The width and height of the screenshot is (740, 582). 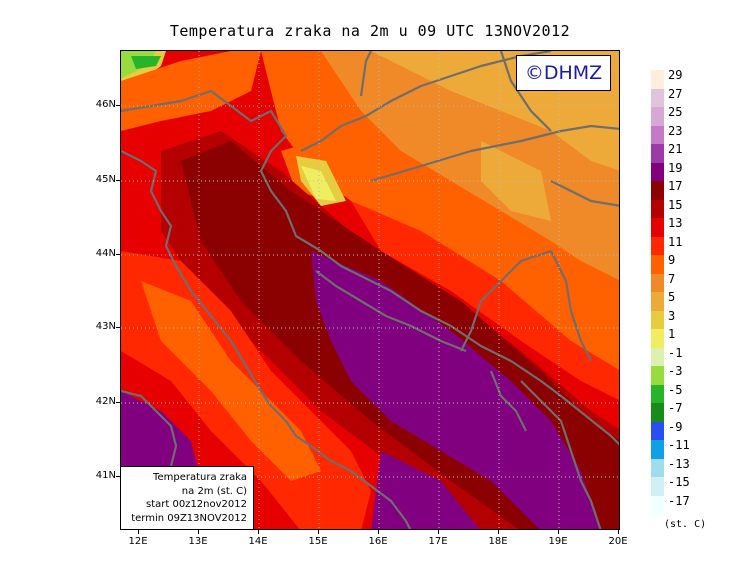 What do you see at coordinates (672, 315) in the screenshot?
I see `legend-label: 3` at bounding box center [672, 315].